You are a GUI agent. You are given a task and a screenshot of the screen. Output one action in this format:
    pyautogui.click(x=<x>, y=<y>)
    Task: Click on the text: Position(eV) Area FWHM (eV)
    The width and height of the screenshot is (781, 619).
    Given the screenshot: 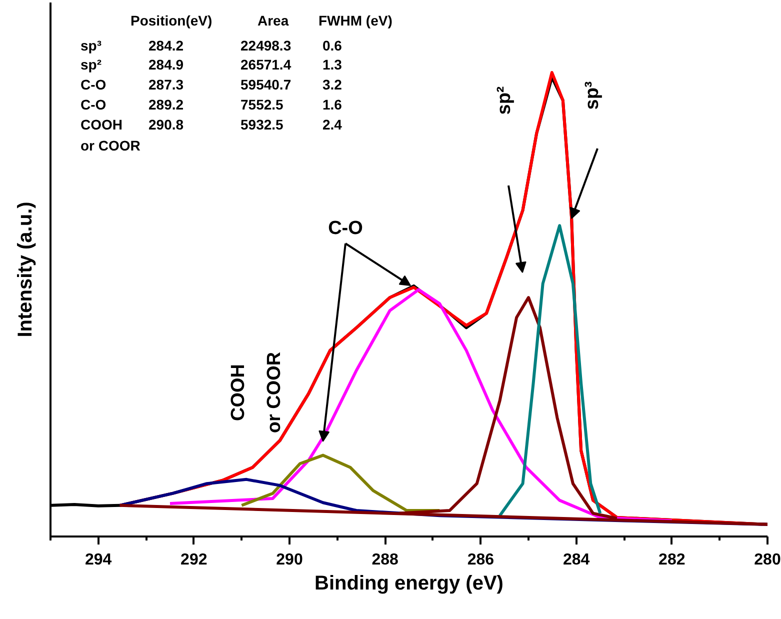 What is the action you would take?
    pyautogui.click(x=261, y=20)
    